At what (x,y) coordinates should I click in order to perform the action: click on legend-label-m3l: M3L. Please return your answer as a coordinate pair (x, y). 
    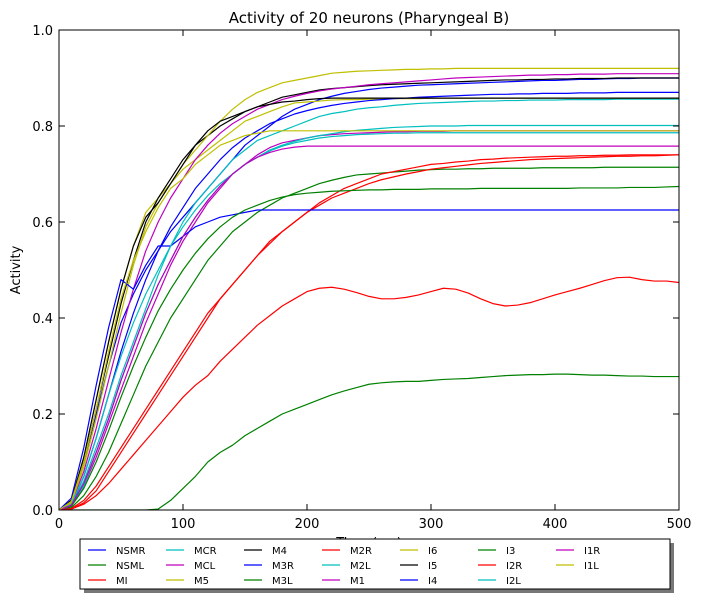
    Looking at the image, I should click on (282, 581).